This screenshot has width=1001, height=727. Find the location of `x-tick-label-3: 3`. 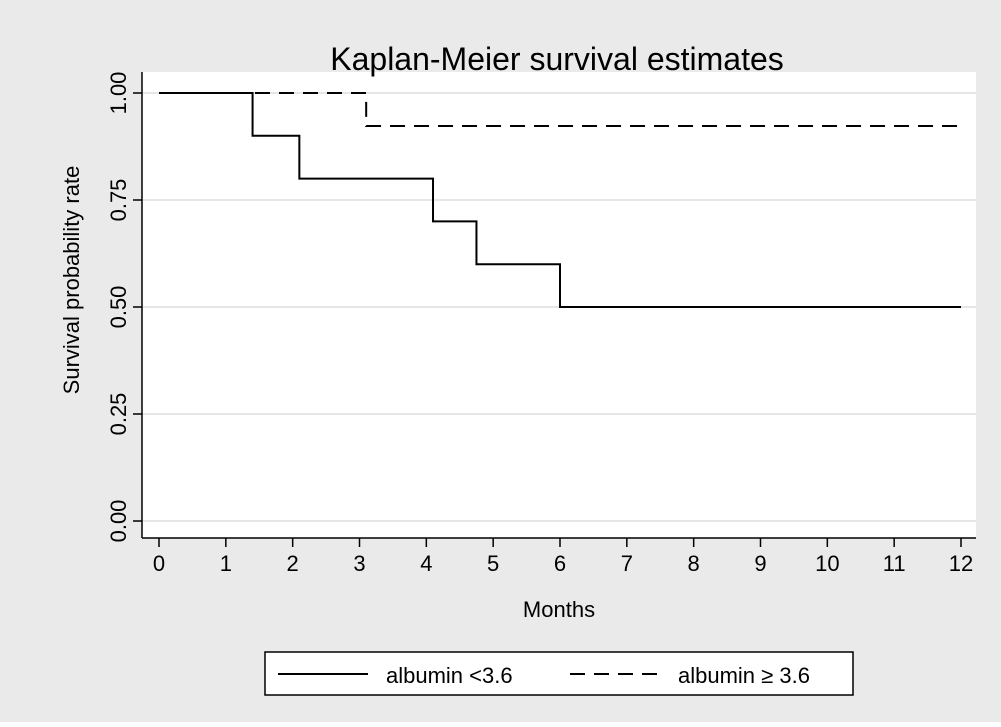

x-tick-label-3: 3 is located at coordinates (359, 563).